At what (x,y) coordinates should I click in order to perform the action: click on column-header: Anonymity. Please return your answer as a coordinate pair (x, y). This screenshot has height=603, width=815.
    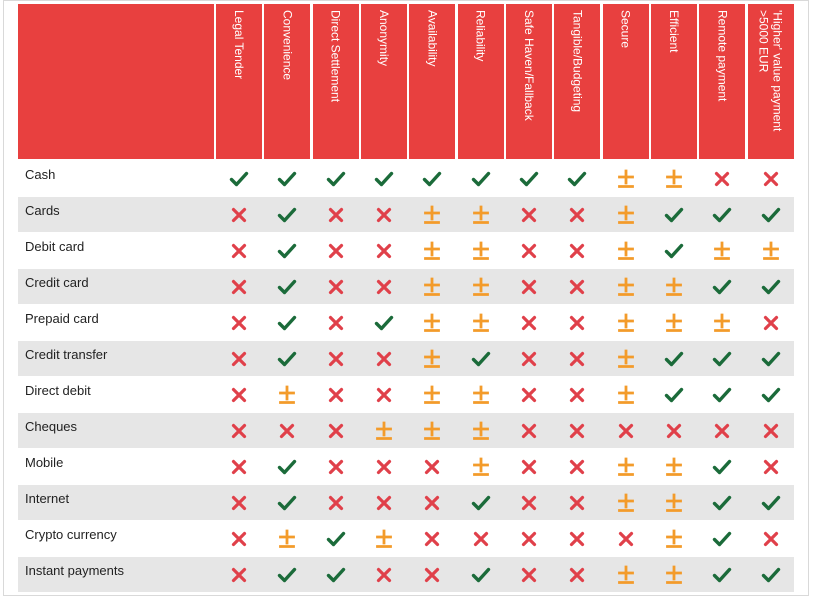
    Looking at the image, I should click on (383, 81).